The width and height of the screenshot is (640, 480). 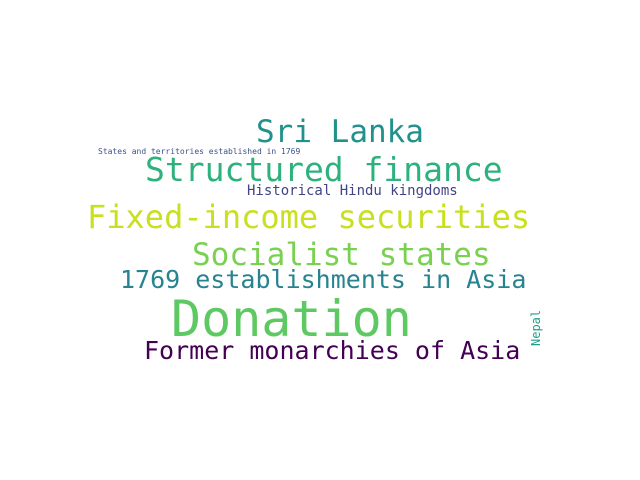 I want to click on word-structured-finance: Structured finance, so click(x=324, y=169).